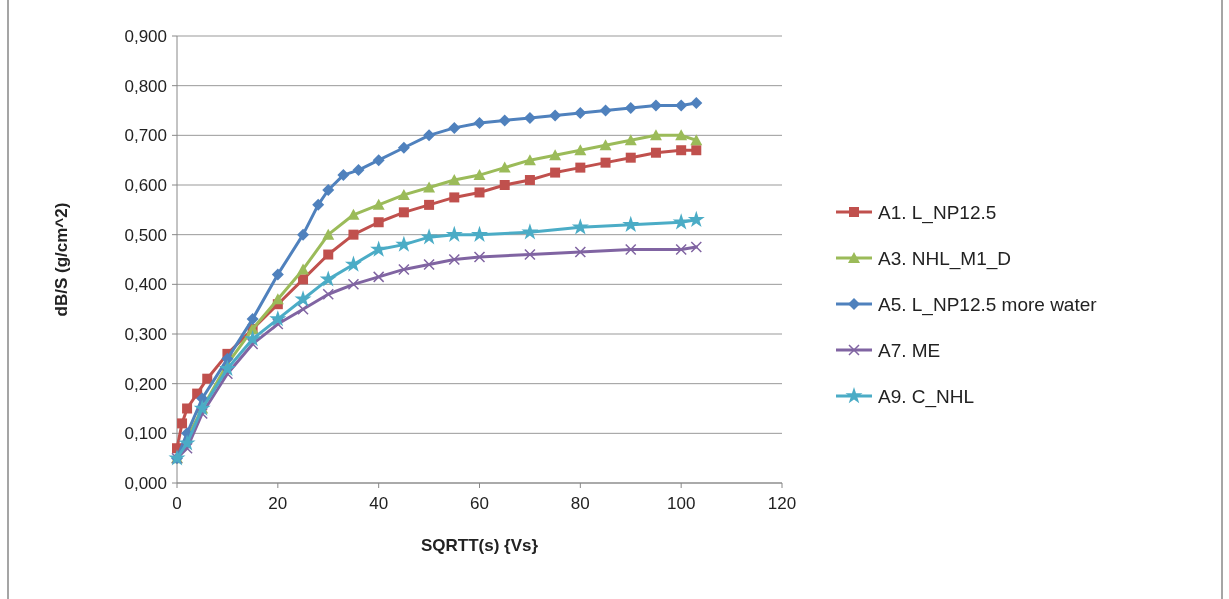 The height and width of the screenshot is (599, 1229). Describe the element at coordinates (61, 259) in the screenshot. I see `y-axis-title: dB/S (g/cm^2)` at that location.